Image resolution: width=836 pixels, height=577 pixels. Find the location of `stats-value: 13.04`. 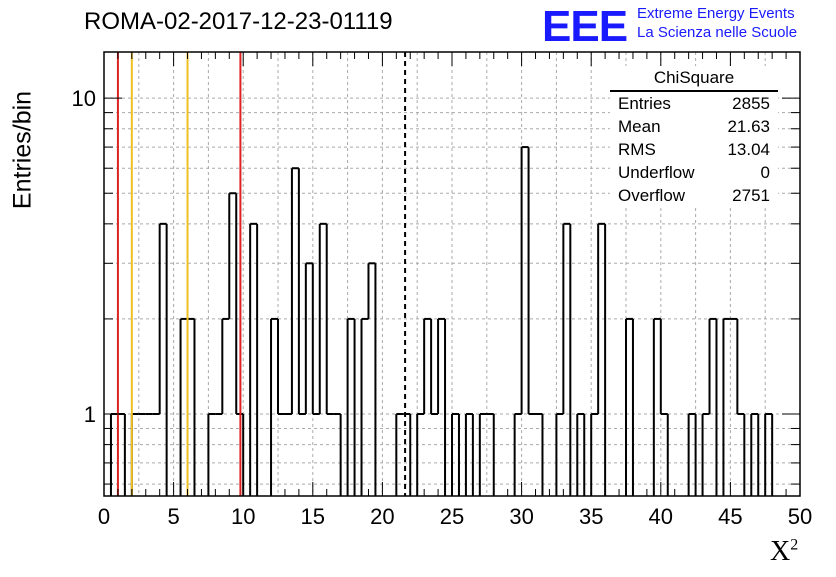

stats-value: 13.04 is located at coordinates (748, 149).